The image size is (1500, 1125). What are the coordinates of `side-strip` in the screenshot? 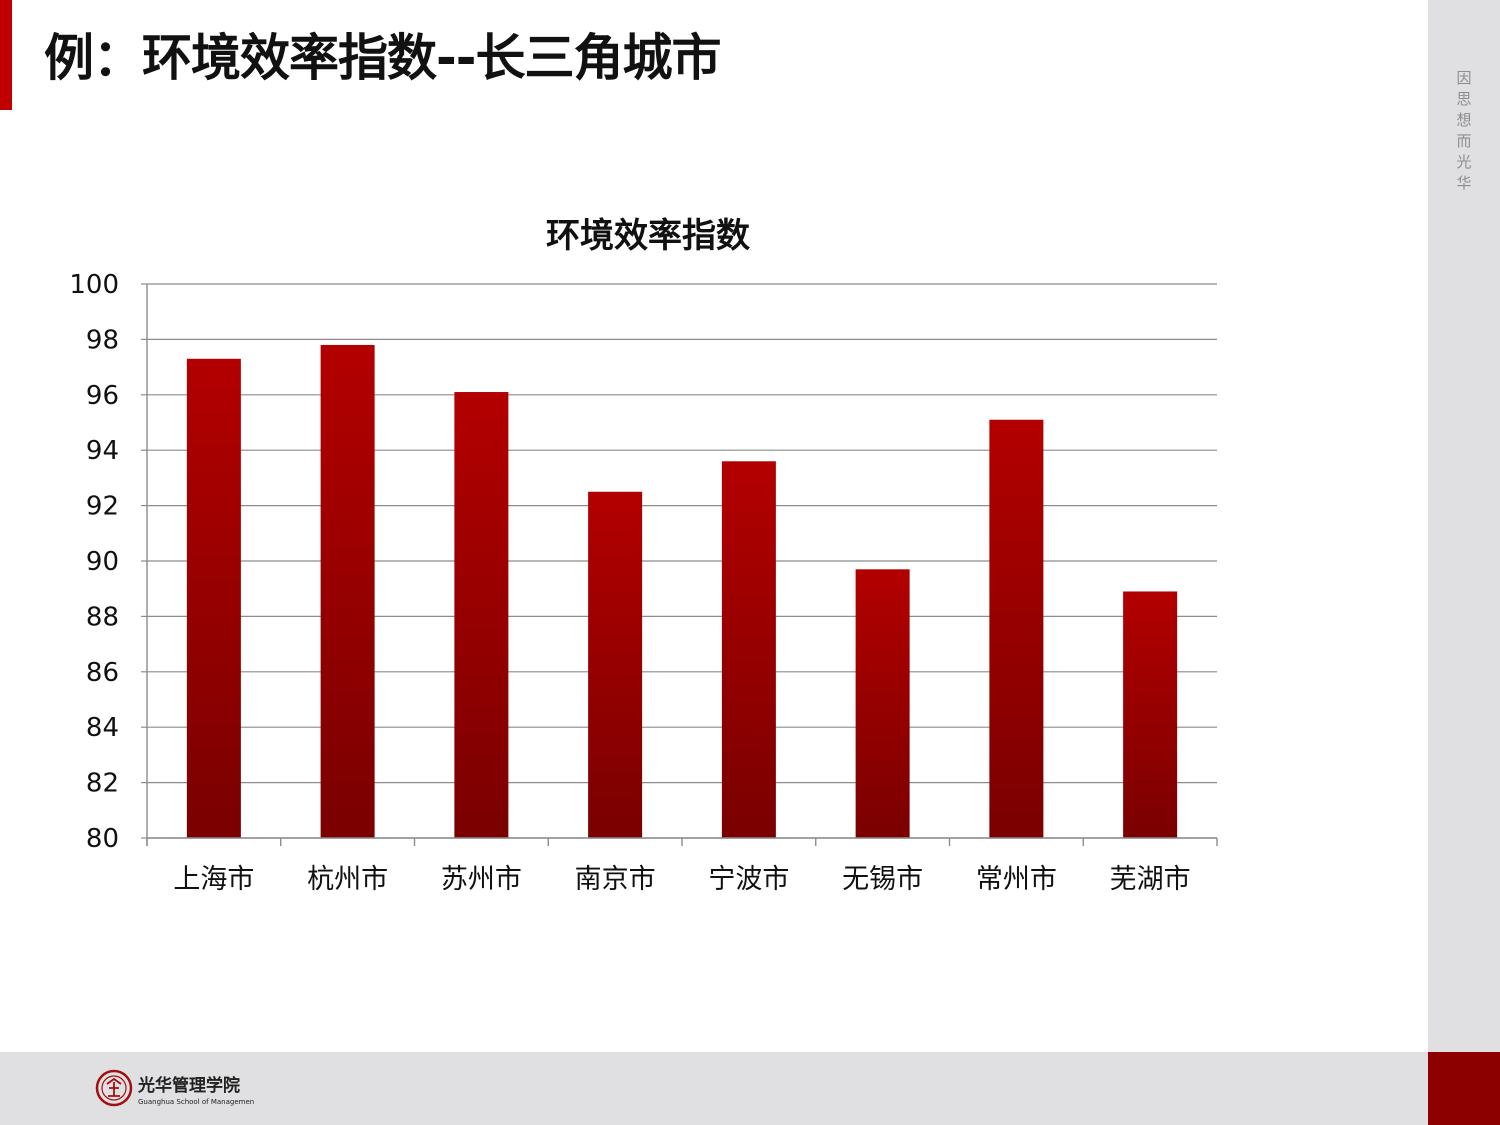 It's located at (1464, 526).